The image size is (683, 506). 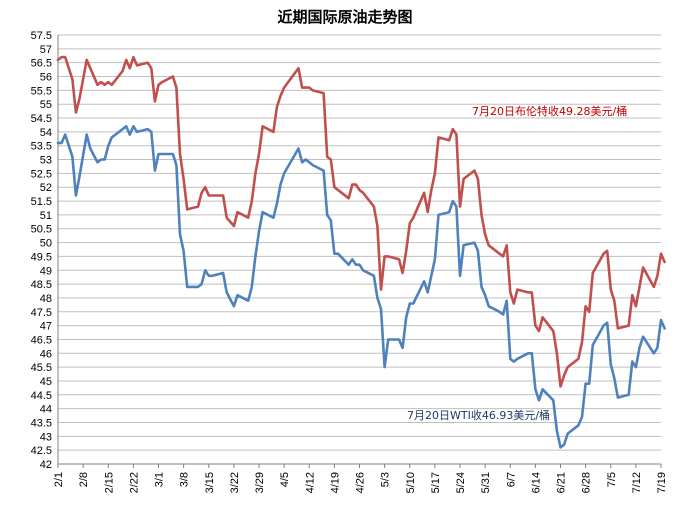 What do you see at coordinates (386, 479) in the screenshot?
I see `x-tick-label: 5/3` at bounding box center [386, 479].